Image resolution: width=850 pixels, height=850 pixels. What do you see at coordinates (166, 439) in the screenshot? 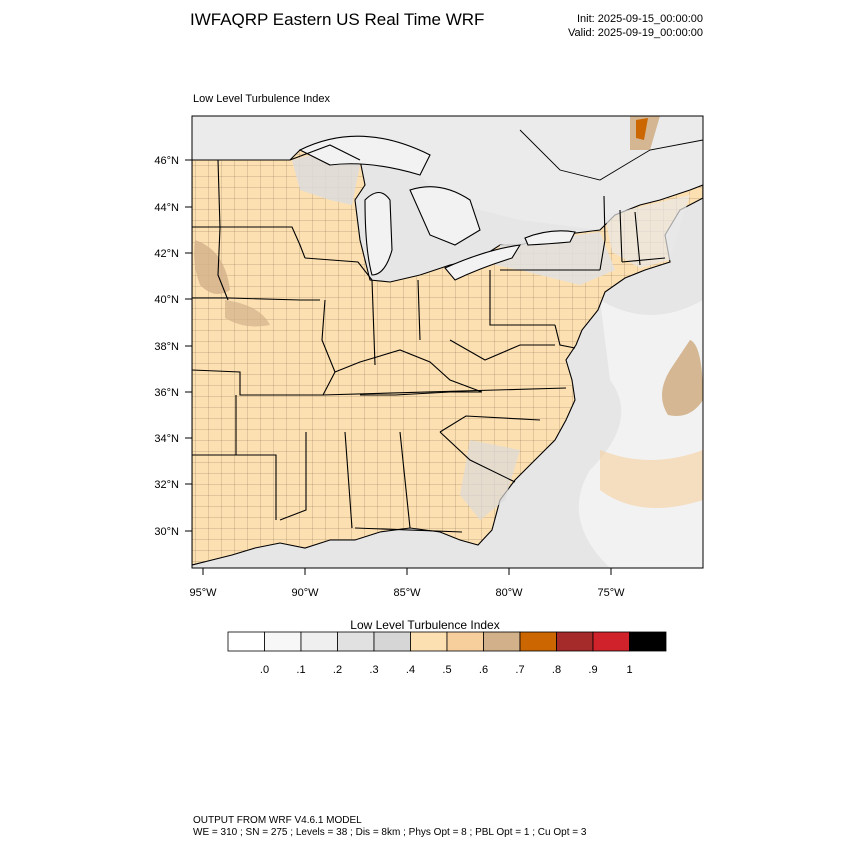
I see `lat-tick-label: 34°N` at bounding box center [166, 439].